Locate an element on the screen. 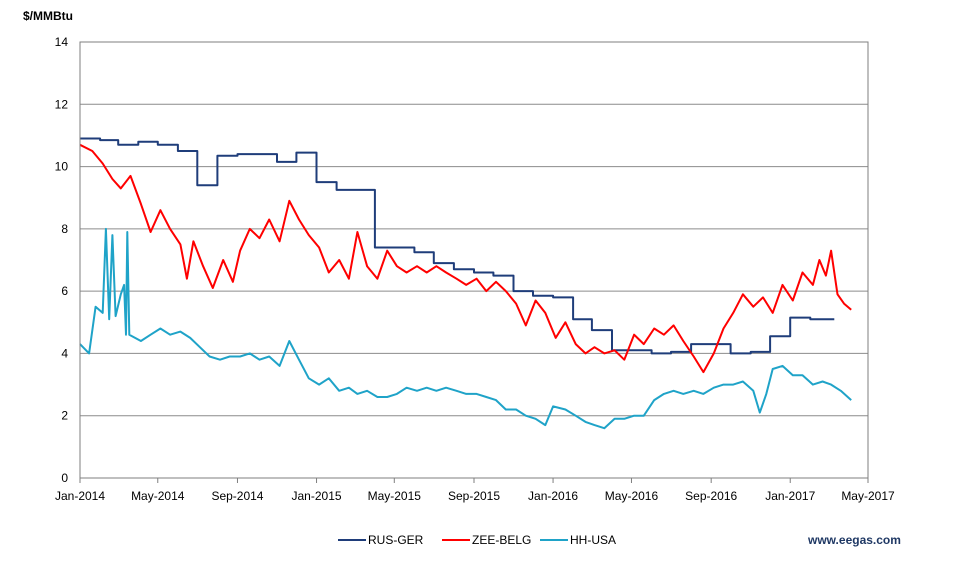 This screenshot has height=577, width=958. x-tick-label: May-2016 is located at coordinates (632, 496).